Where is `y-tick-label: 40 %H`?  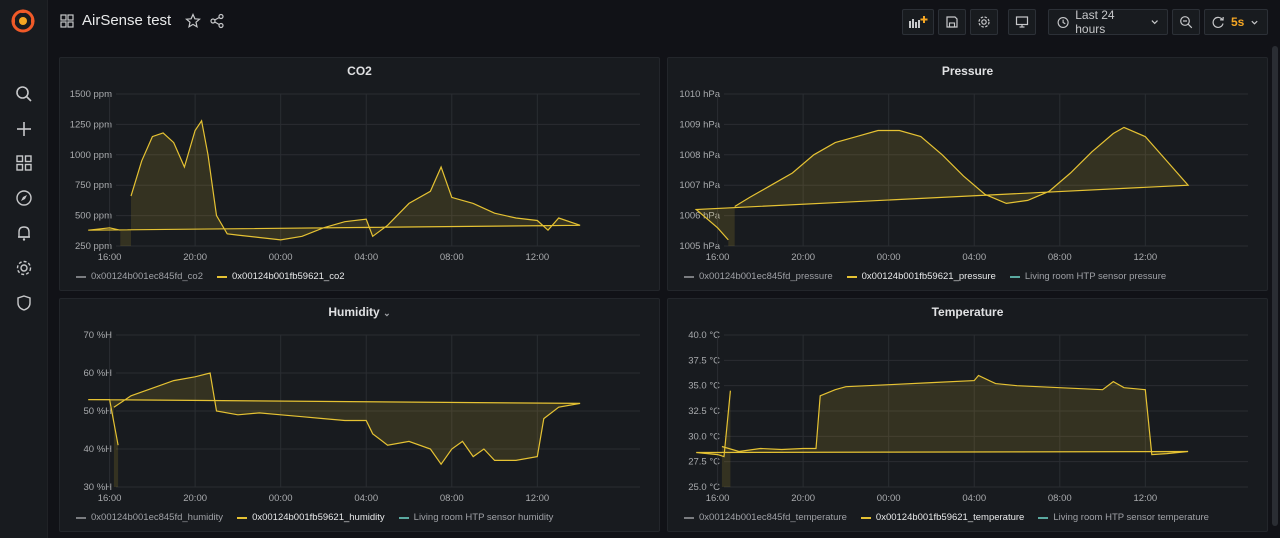 y-tick-label: 40 %H is located at coordinates (97, 449).